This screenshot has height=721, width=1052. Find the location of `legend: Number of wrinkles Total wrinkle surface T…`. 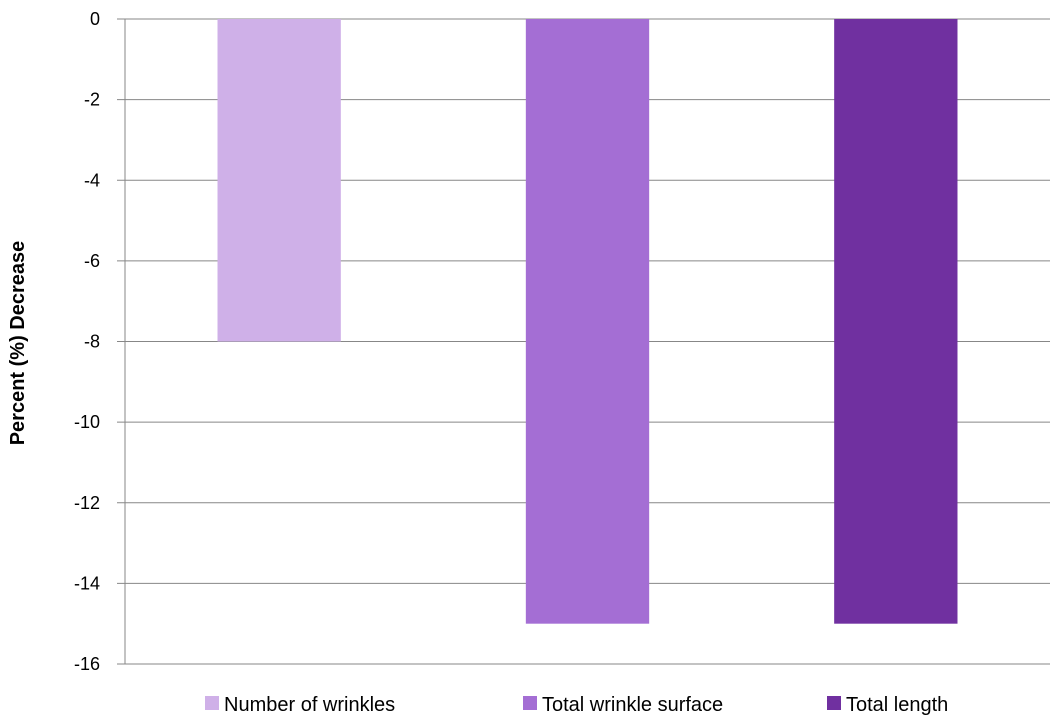

legend: Number of wrinkles Total wrinkle surface T… is located at coordinates (576, 705).